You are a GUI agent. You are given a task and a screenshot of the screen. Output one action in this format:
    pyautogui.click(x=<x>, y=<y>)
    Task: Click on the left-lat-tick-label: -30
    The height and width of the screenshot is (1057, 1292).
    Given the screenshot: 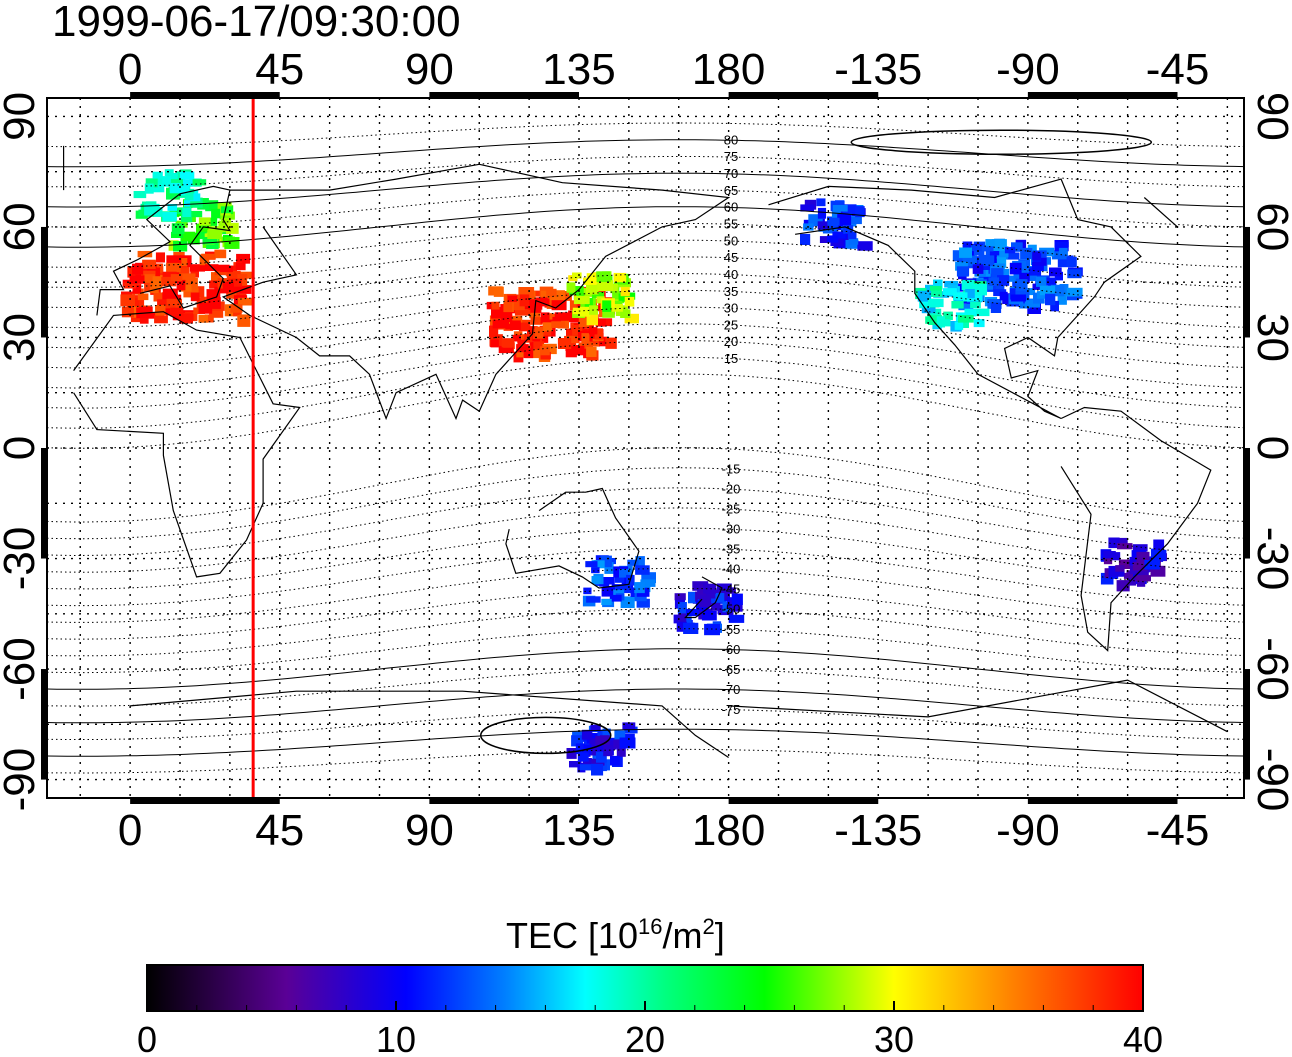 What is the action you would take?
    pyautogui.click(x=22, y=559)
    